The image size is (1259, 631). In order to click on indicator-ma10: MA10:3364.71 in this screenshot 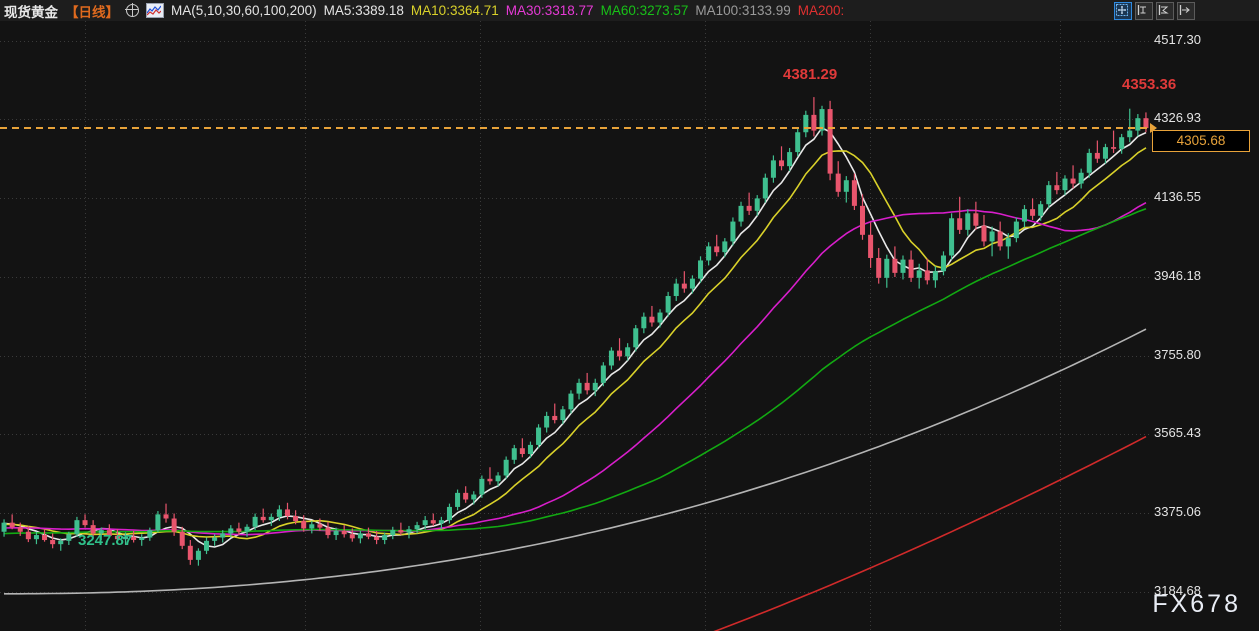, I will do `click(454, 10)`.